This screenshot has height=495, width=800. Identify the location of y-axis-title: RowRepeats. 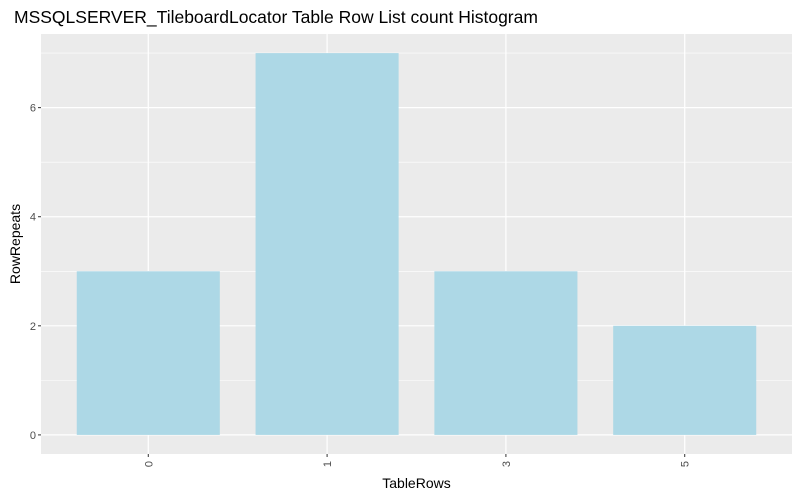
(15, 244).